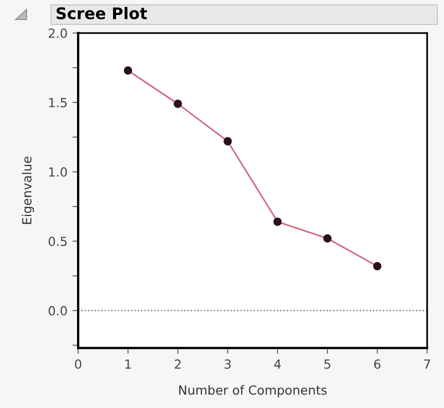 This screenshot has width=444, height=408. Describe the element at coordinates (253, 391) in the screenshot. I see `x-axis-title: Number of Components` at that location.